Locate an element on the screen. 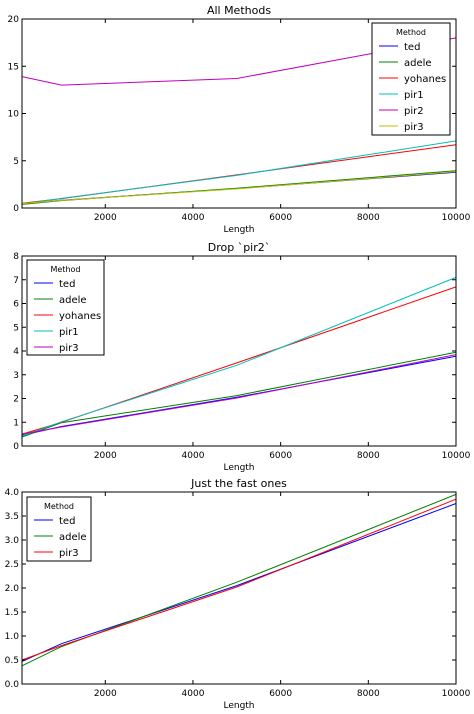 The image size is (474, 714). y-tick-label: 3.0 is located at coordinates (12, 541).